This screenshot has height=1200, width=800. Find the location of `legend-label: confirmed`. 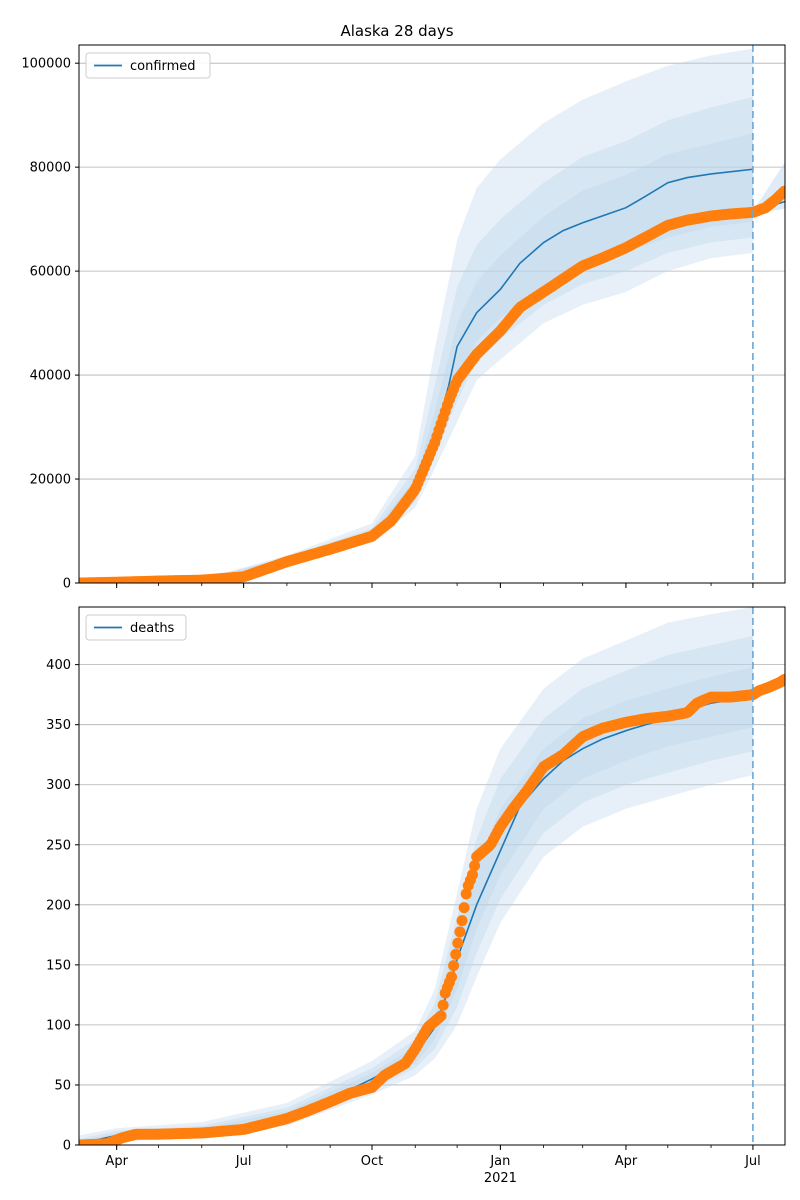

legend-label: confirmed is located at coordinates (163, 66).